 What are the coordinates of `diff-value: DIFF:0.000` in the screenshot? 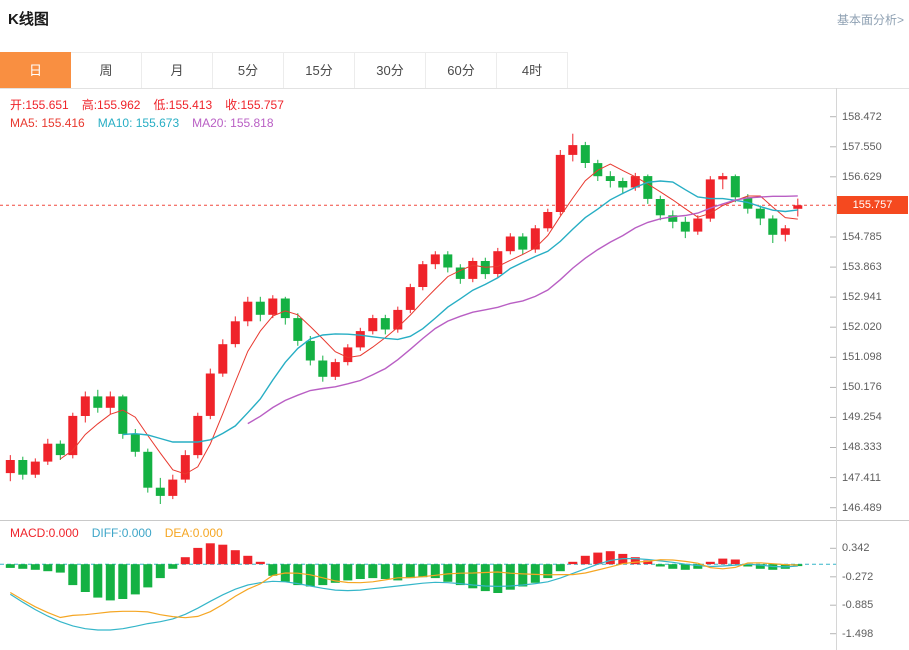 It's located at (121, 533).